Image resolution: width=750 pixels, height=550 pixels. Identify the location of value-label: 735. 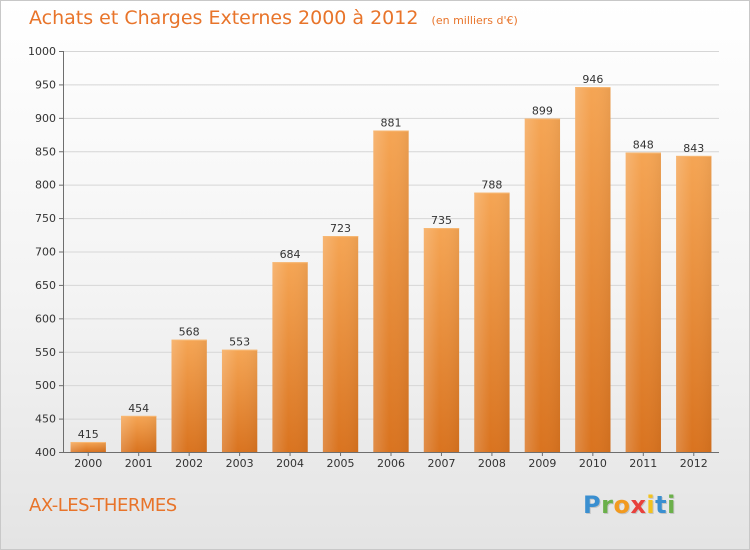
(441, 220).